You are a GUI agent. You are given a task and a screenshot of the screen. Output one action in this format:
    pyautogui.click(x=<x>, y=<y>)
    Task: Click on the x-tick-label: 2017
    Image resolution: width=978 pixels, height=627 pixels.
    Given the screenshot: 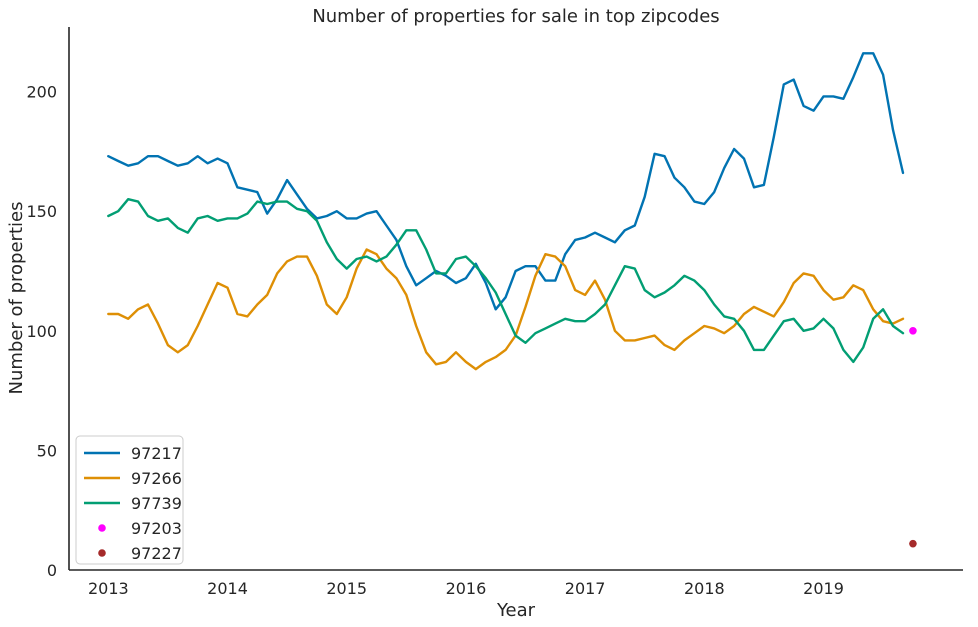 What is the action you would take?
    pyautogui.click(x=585, y=588)
    